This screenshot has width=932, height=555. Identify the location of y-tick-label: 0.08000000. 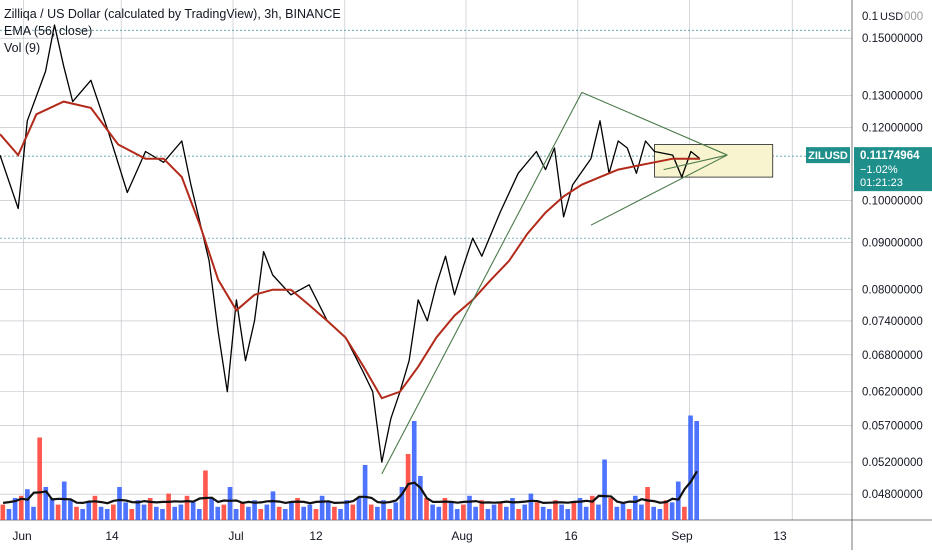
(892, 291).